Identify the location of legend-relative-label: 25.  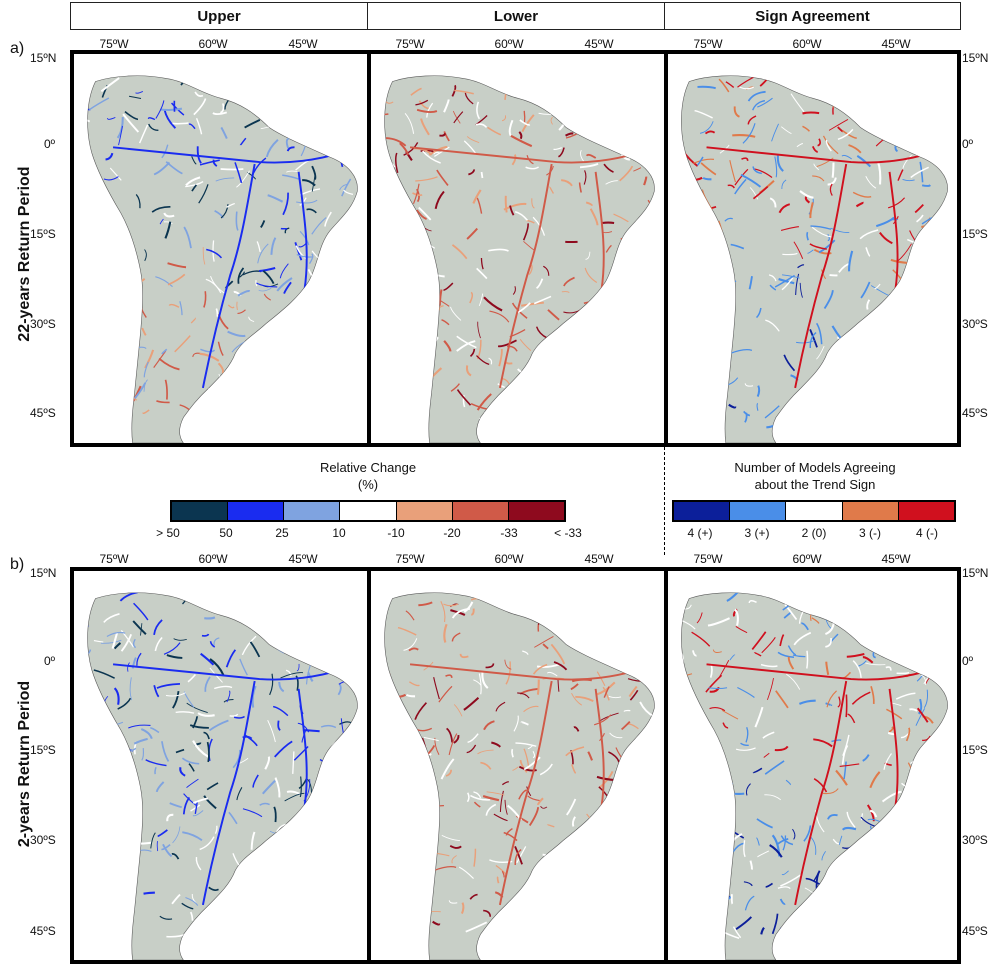
(282, 533).